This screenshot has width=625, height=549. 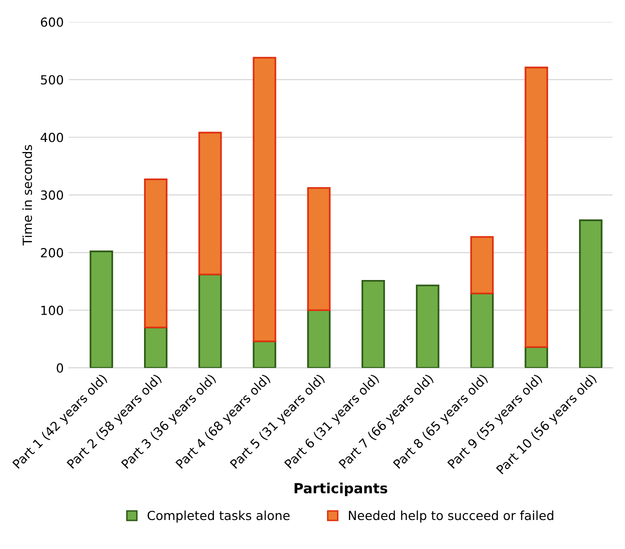 What do you see at coordinates (52, 80) in the screenshot?
I see `y-tick-label: 500` at bounding box center [52, 80].